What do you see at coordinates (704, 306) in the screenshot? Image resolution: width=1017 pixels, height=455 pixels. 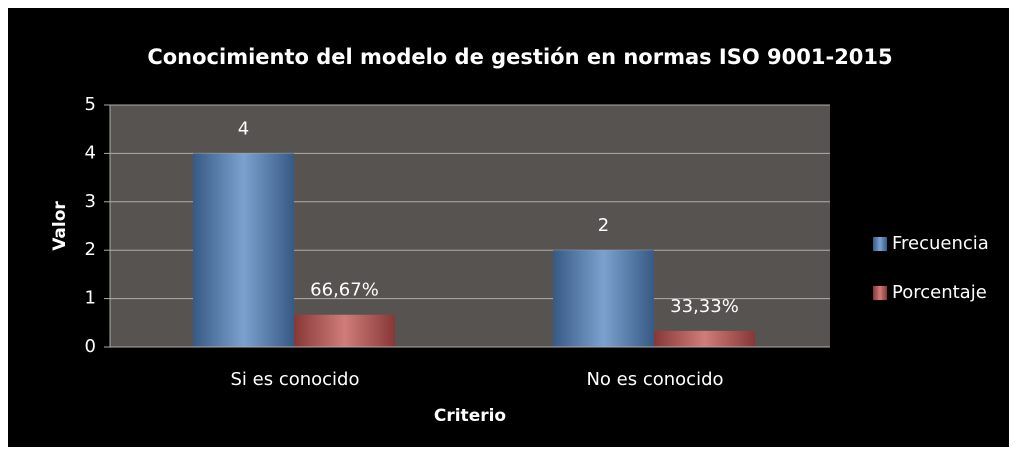 I see `data-label: 33,33%` at bounding box center [704, 306].